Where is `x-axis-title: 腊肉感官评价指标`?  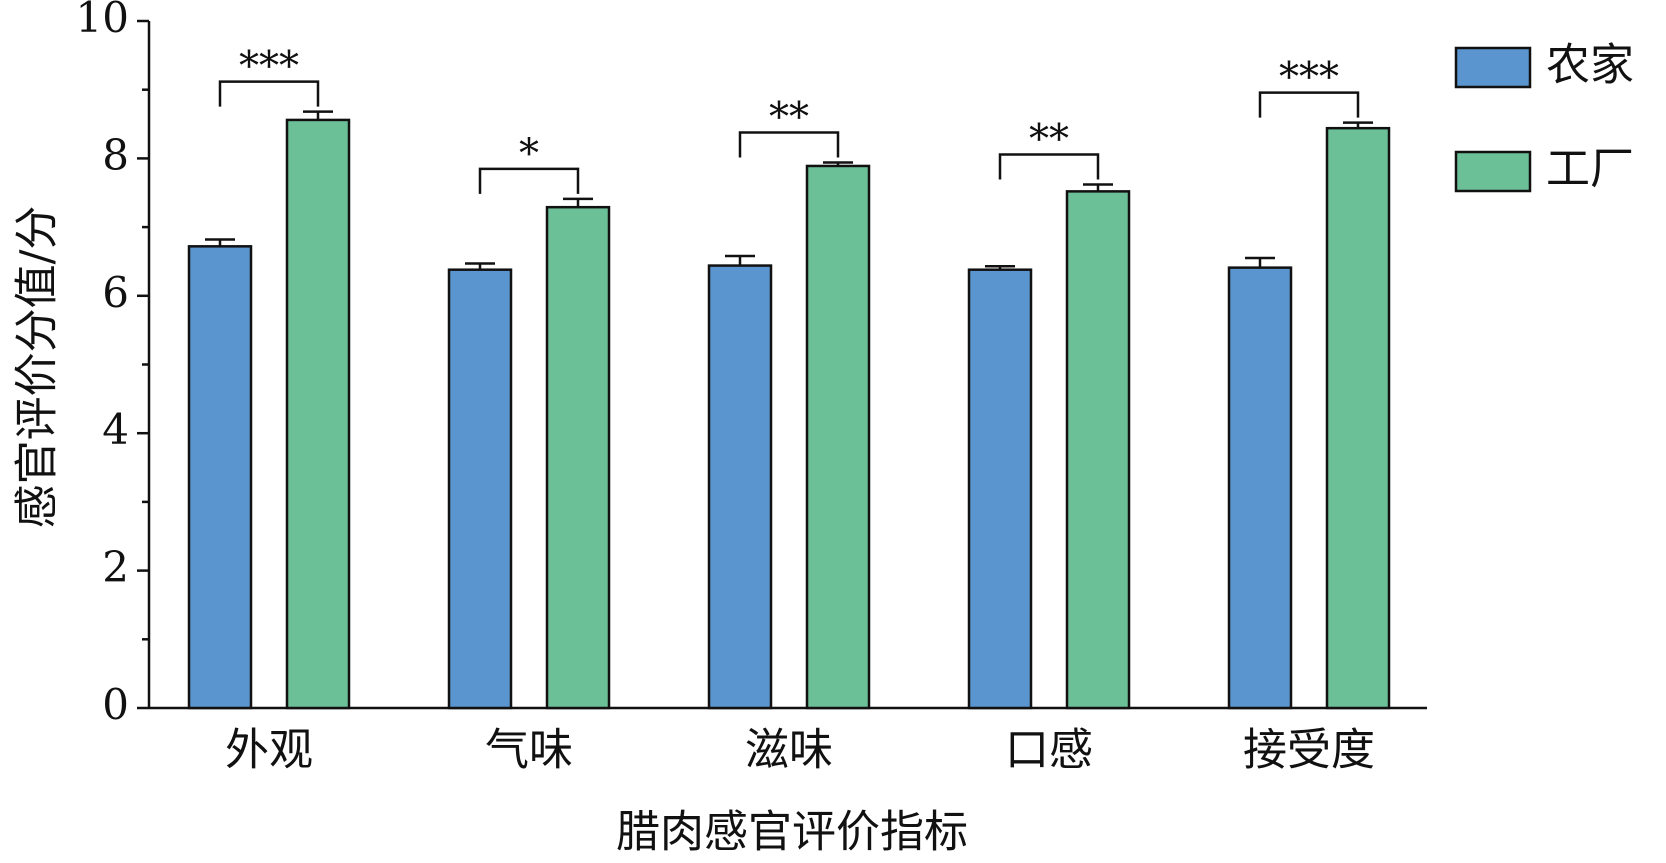
x-axis-title: 腊肉感官评价指标 is located at coordinates (792, 832).